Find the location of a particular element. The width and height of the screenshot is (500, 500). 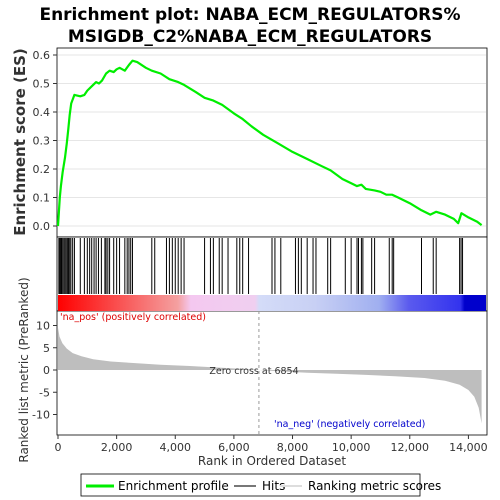

legend-hits: Hits is located at coordinates (273, 486).